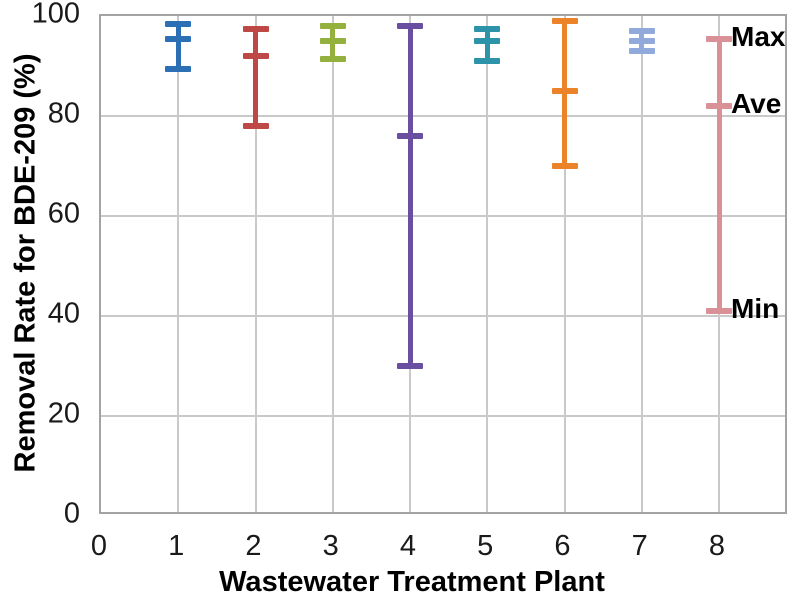 Image resolution: width=788 pixels, height=597 pixels. I want to click on x-tick-label-3: 3, so click(330, 546).